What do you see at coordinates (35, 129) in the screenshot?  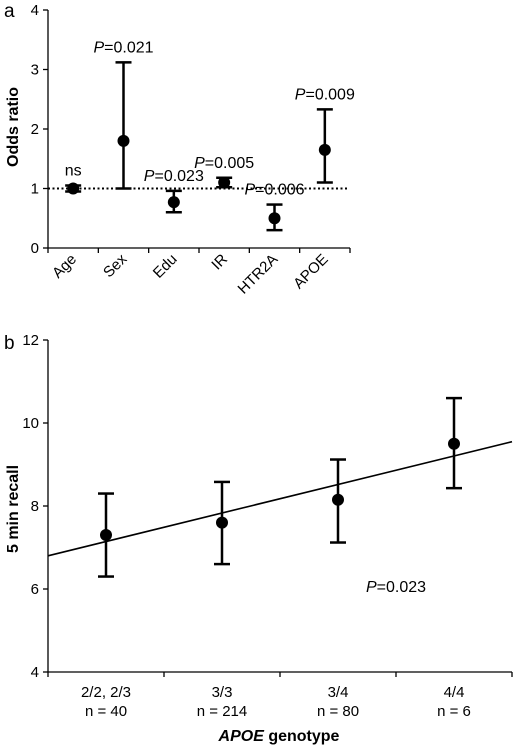 I see `y-tick-label: 2` at bounding box center [35, 129].